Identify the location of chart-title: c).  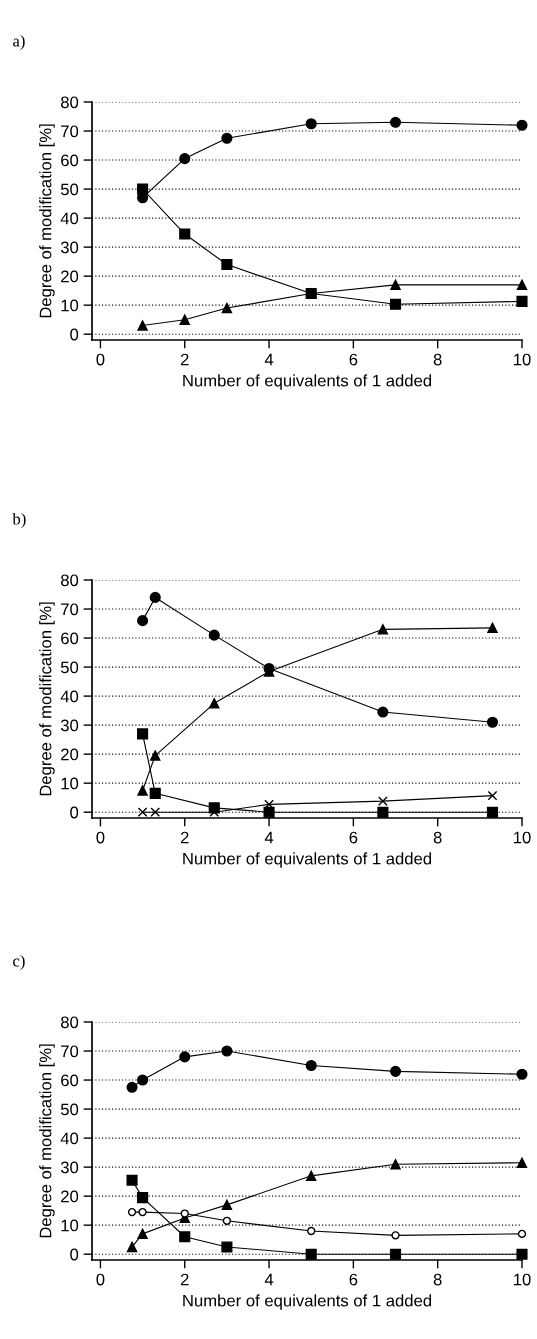
(19, 962).